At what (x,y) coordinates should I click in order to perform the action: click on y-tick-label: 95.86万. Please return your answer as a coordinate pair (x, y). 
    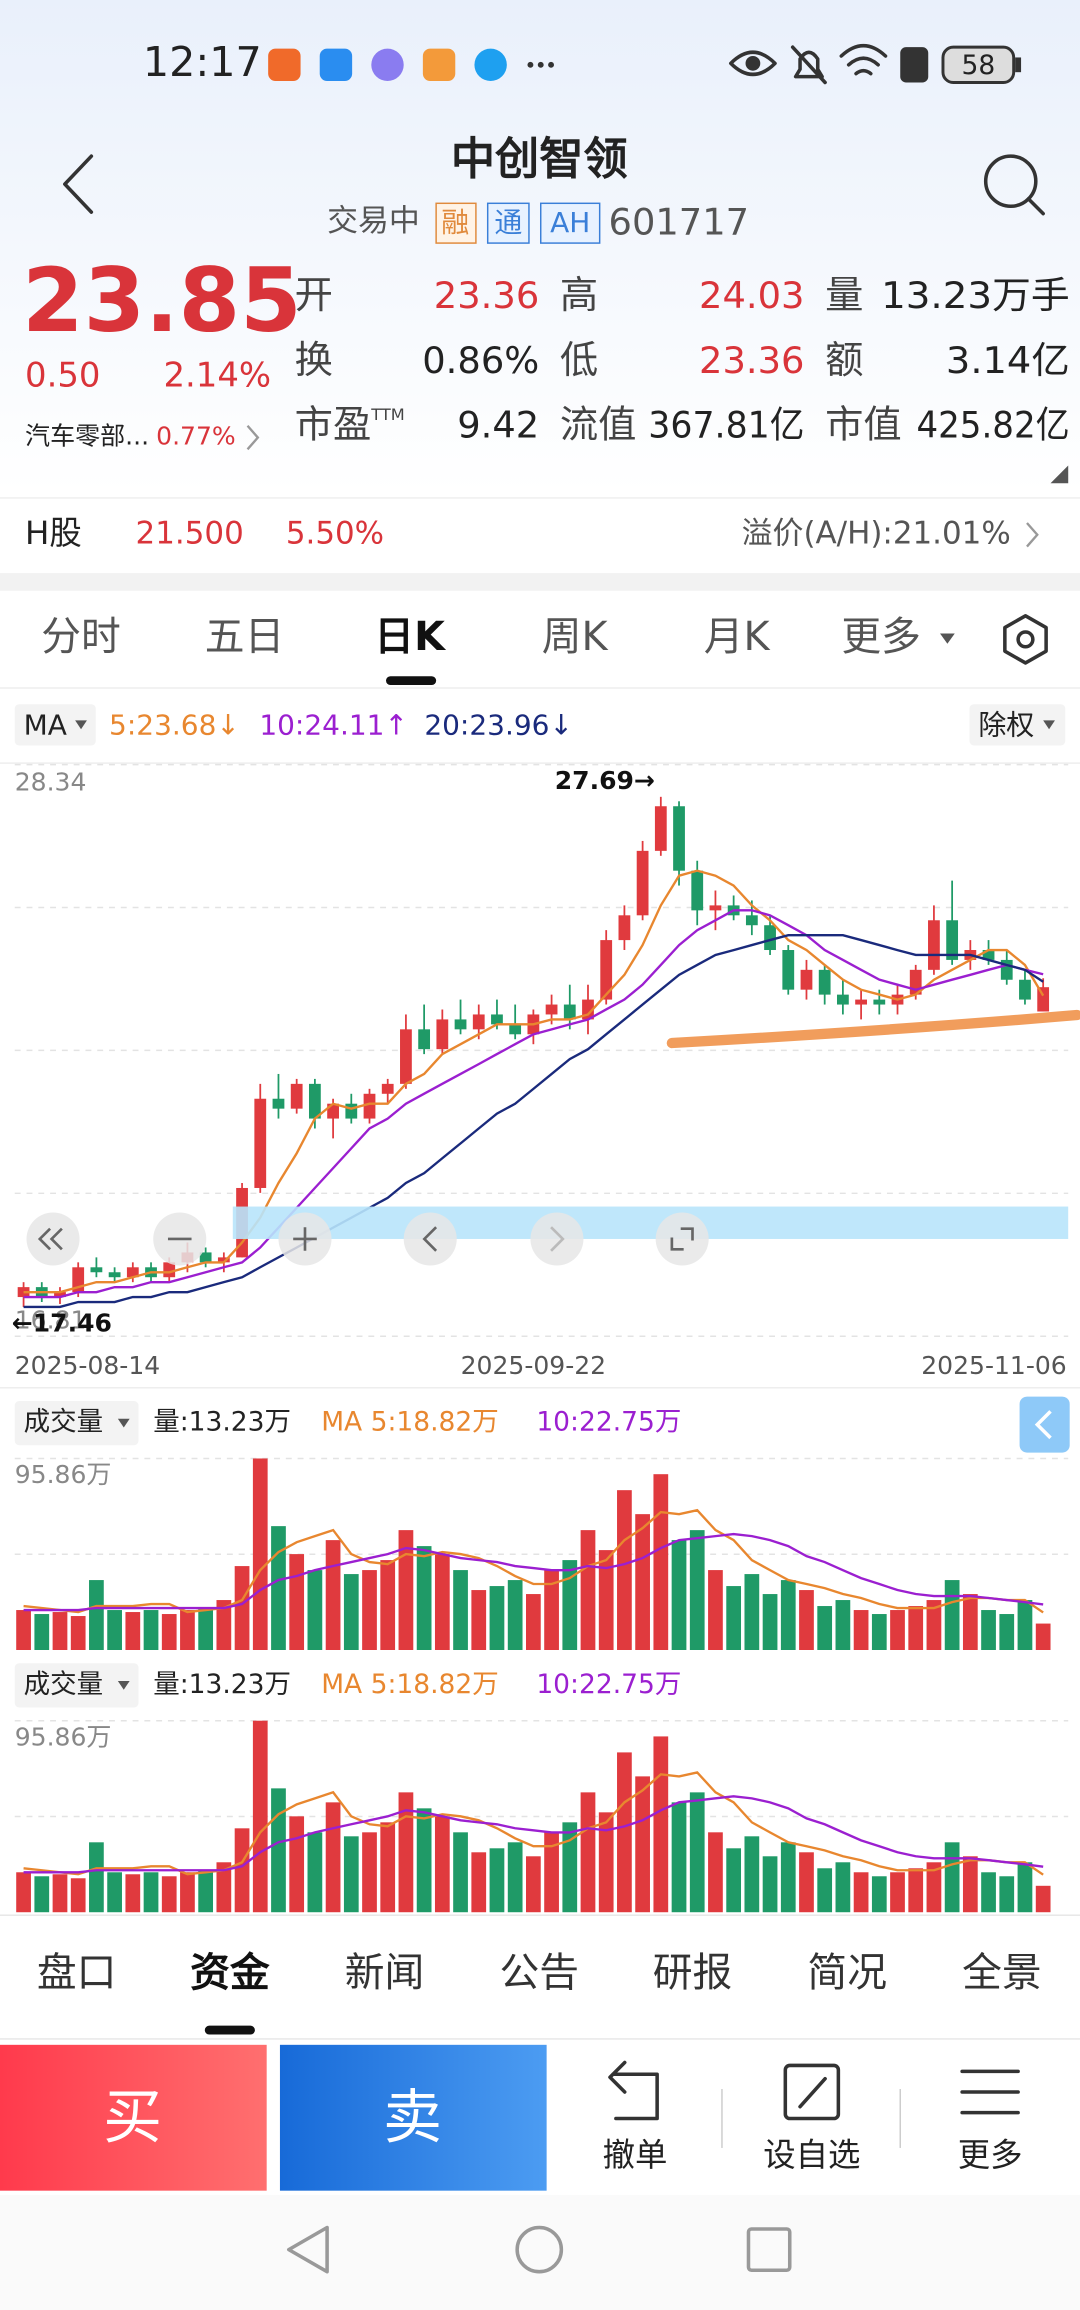
    Looking at the image, I should click on (63, 1736).